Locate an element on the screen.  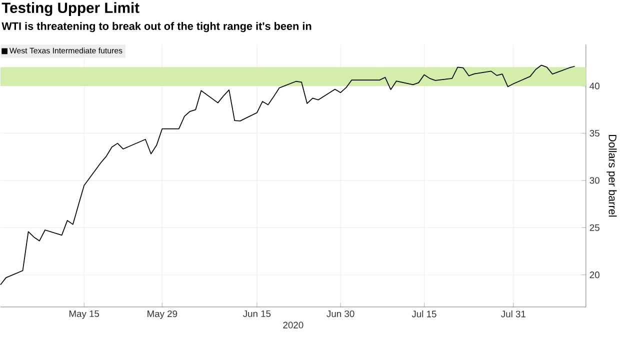
chart-title: Testing Upper Limit is located at coordinates (71, 9).